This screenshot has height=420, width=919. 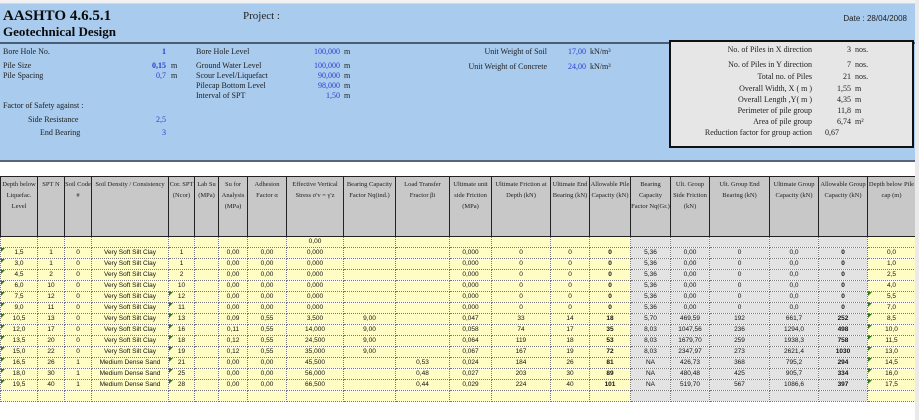 I want to click on cell-ult-unit-side: 0,029, so click(x=470, y=385).